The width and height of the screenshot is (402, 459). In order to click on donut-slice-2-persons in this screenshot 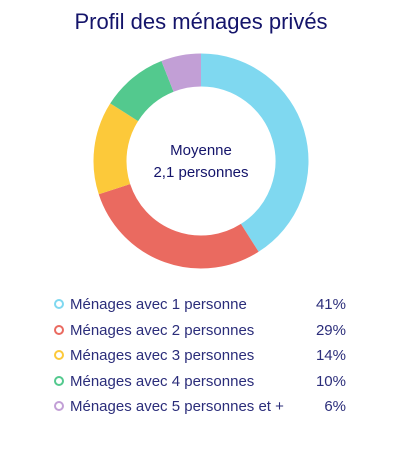, I will do `click(178, 226)`.